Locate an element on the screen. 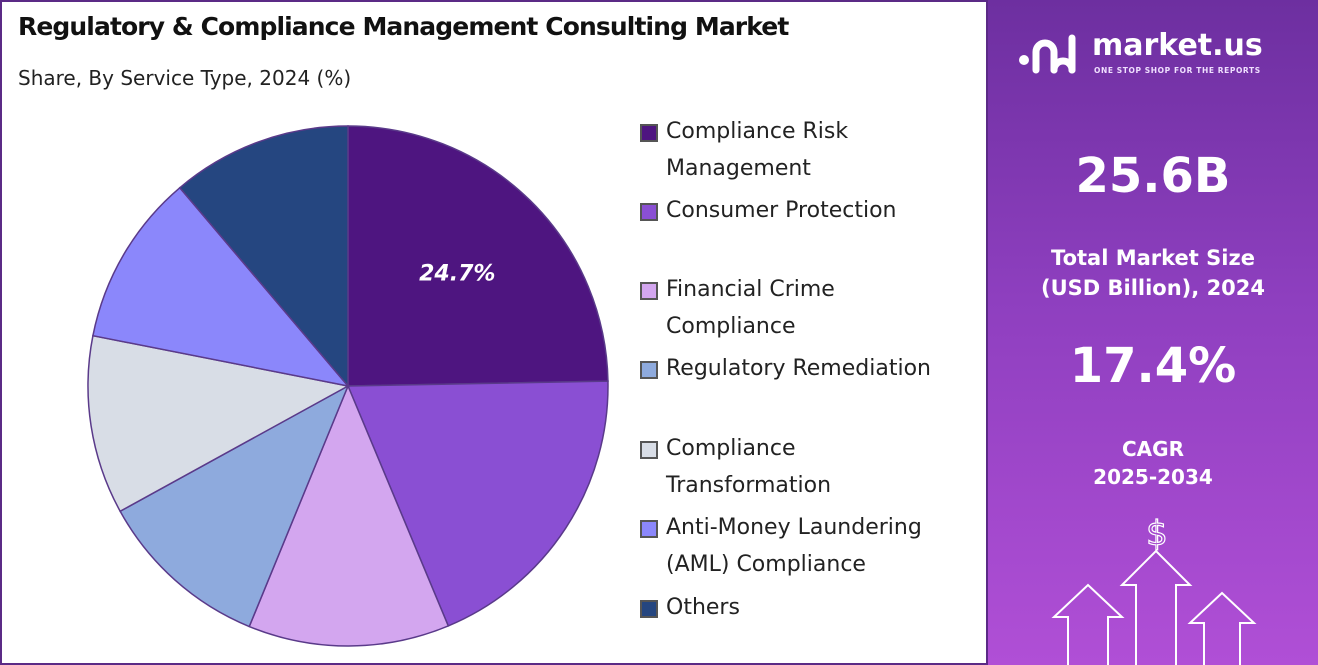 The image size is (1318, 665). legend-label-line: Management is located at coordinates (738, 168).